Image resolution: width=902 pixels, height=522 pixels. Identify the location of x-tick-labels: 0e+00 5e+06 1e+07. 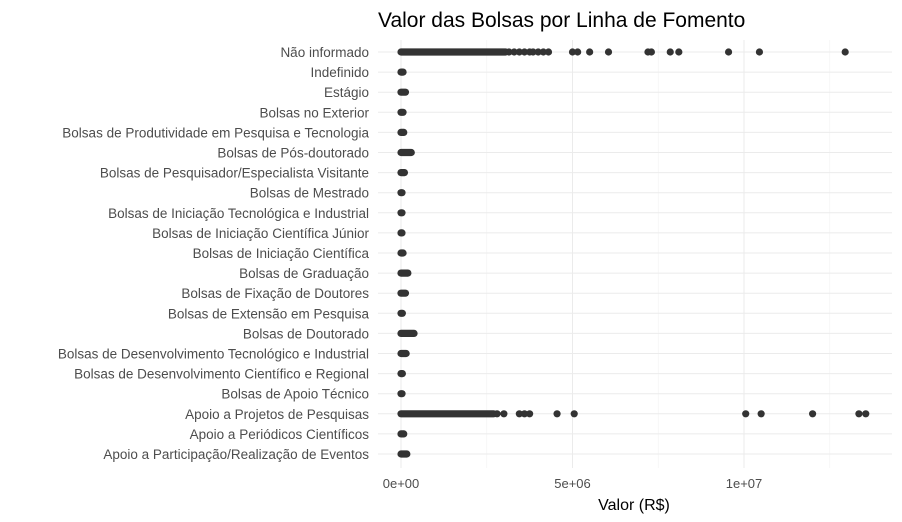
(573, 483).